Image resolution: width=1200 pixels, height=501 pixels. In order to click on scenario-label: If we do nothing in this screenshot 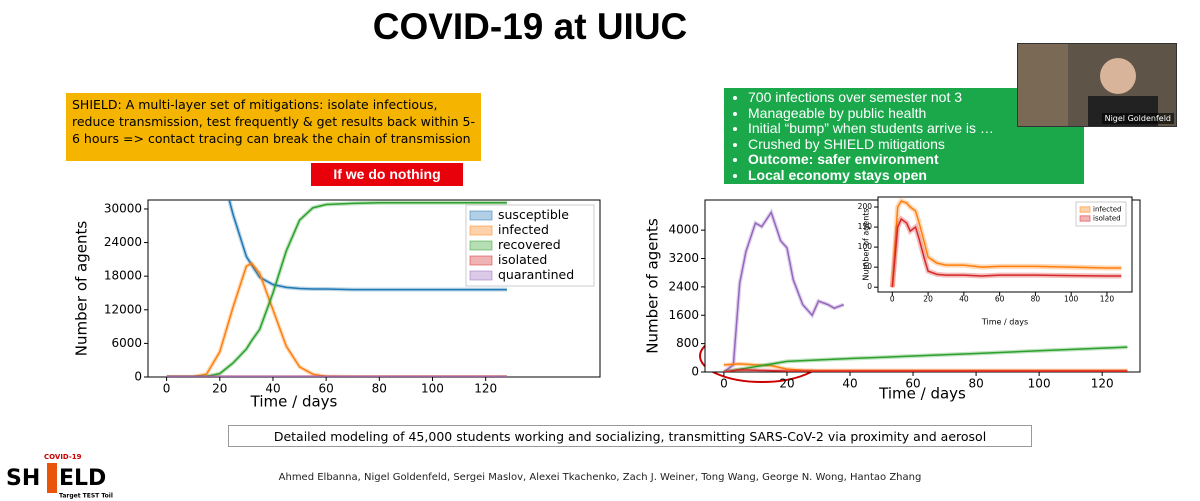, I will do `click(387, 174)`.